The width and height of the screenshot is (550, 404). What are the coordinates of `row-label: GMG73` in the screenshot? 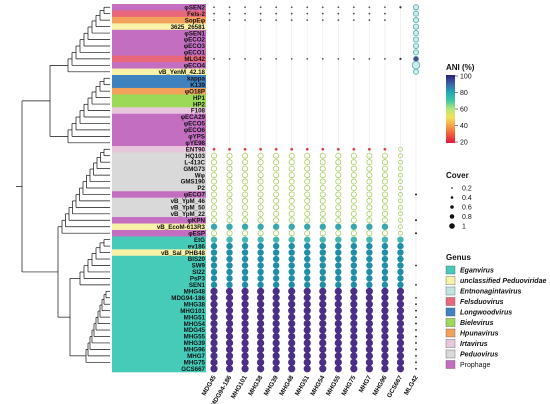 It's located at (194, 169).